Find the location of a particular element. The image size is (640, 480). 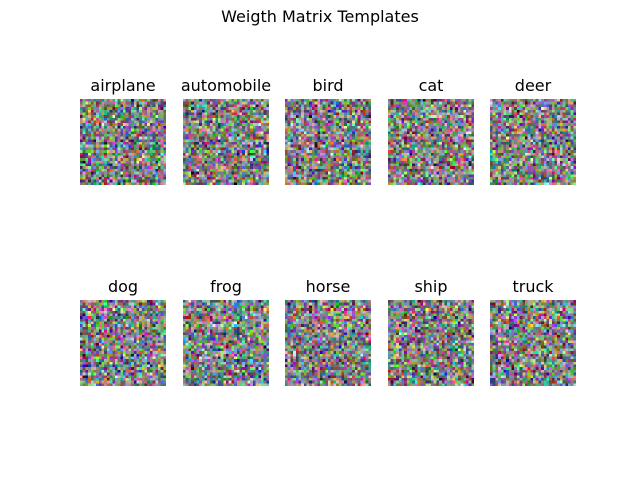

panel-title: cat is located at coordinates (431, 85).